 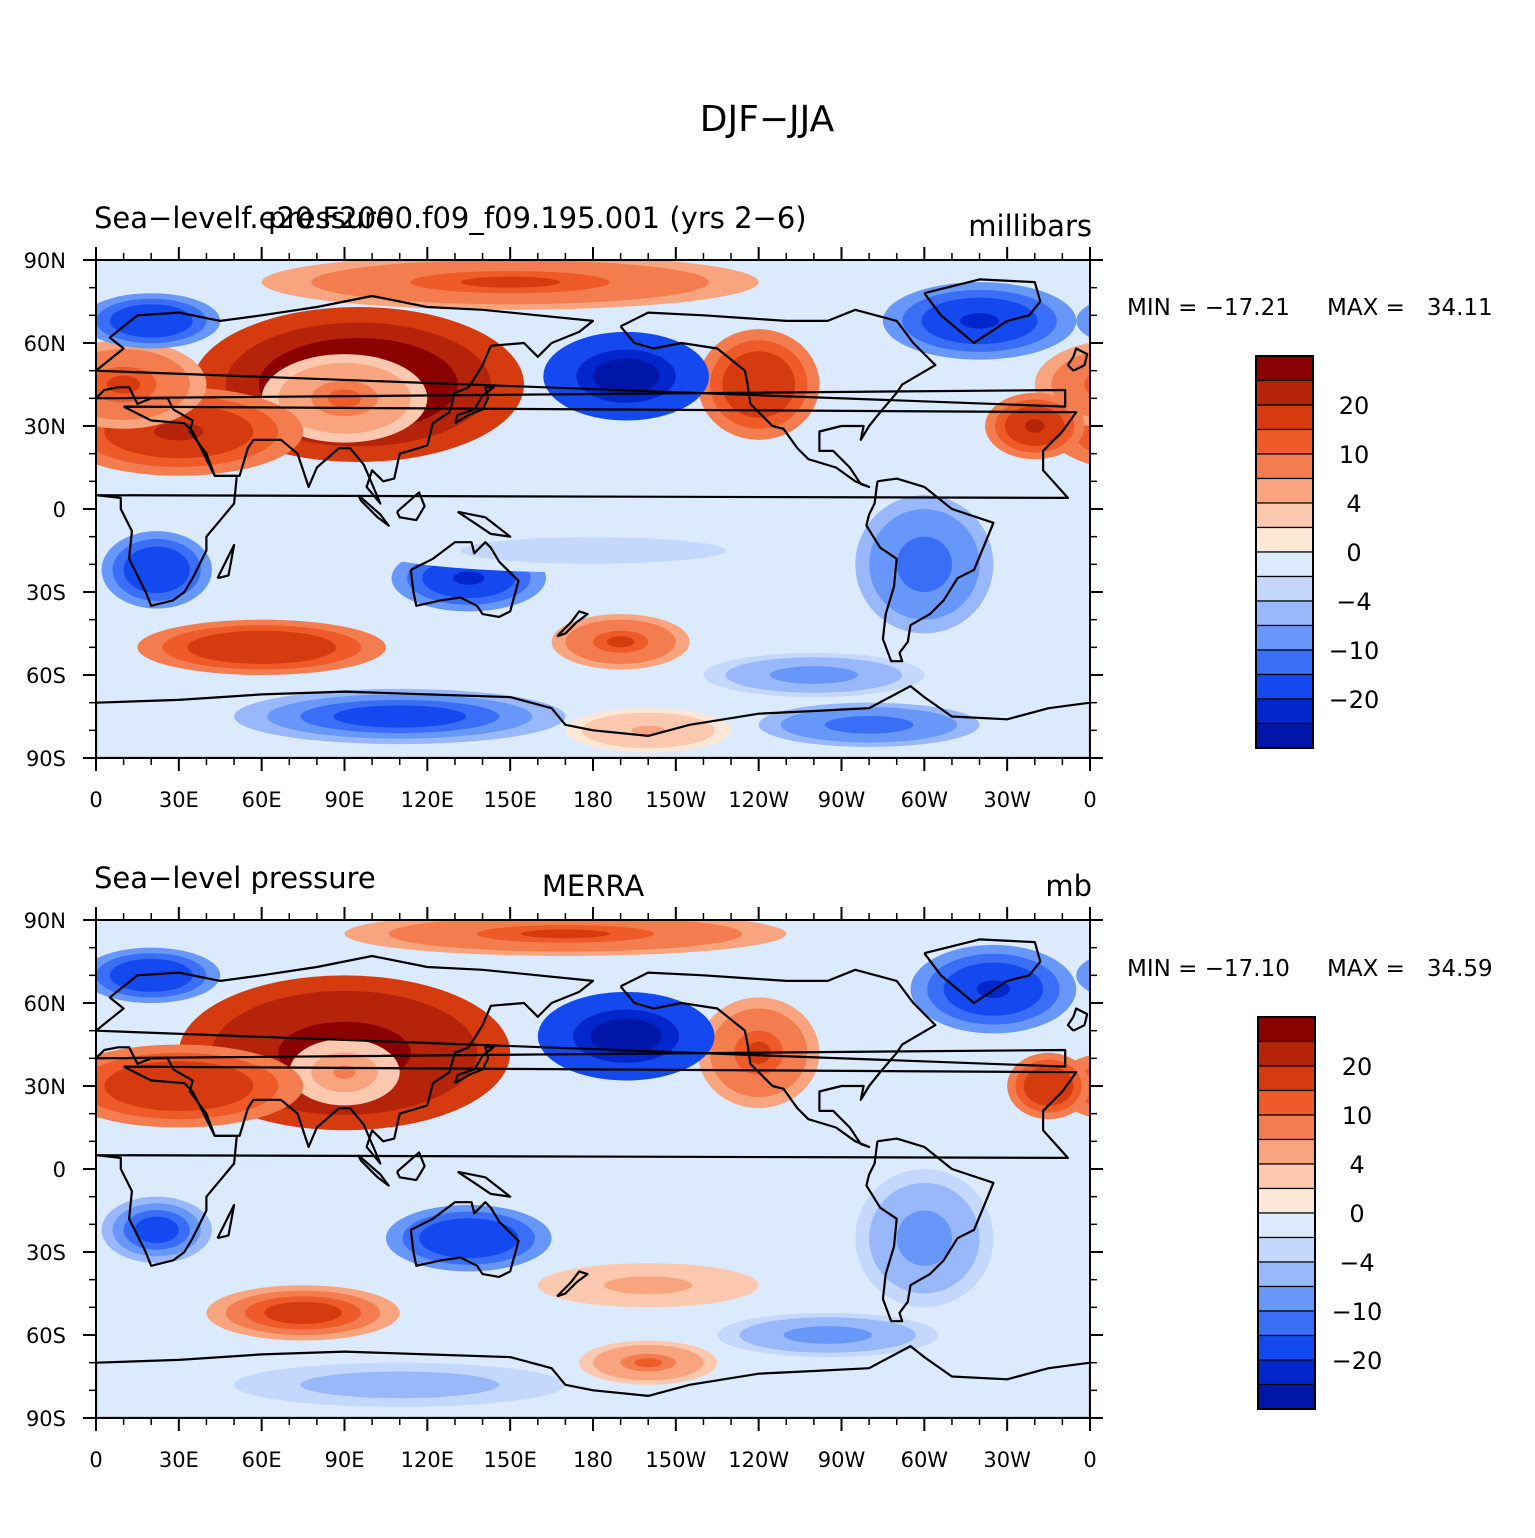 I want to click on colorbar-label: 4, so click(x=1356, y=1165).